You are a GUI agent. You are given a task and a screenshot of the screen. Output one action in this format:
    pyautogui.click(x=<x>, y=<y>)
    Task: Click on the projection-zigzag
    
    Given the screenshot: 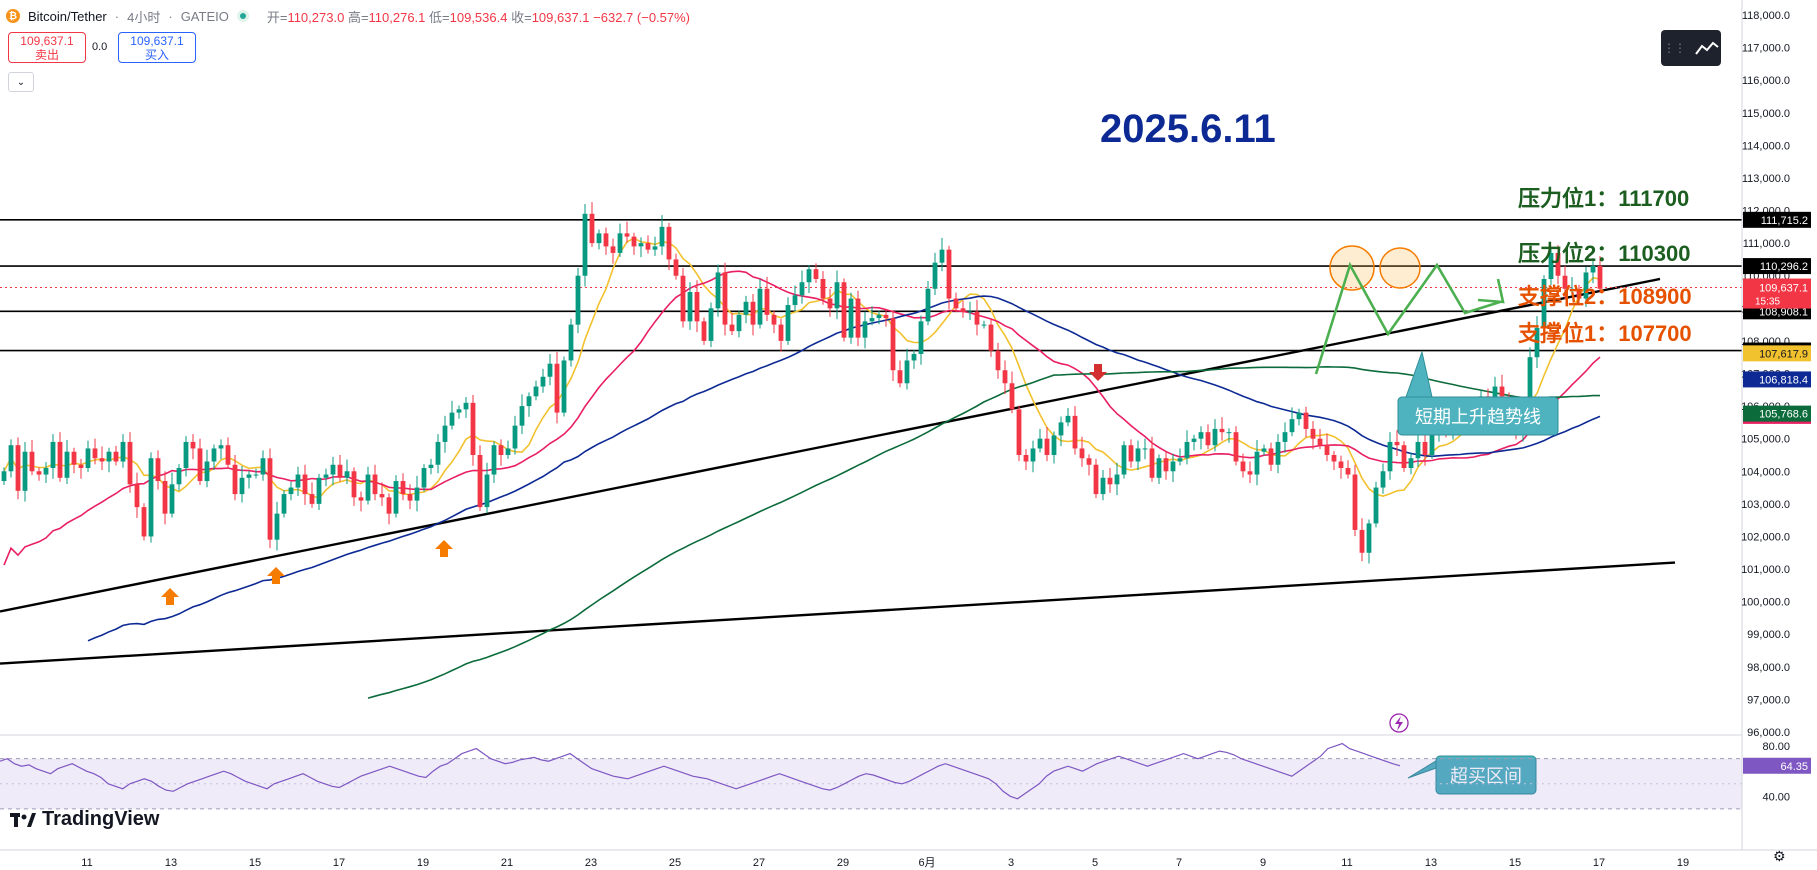 What is the action you would take?
    pyautogui.click(x=1407, y=318)
    